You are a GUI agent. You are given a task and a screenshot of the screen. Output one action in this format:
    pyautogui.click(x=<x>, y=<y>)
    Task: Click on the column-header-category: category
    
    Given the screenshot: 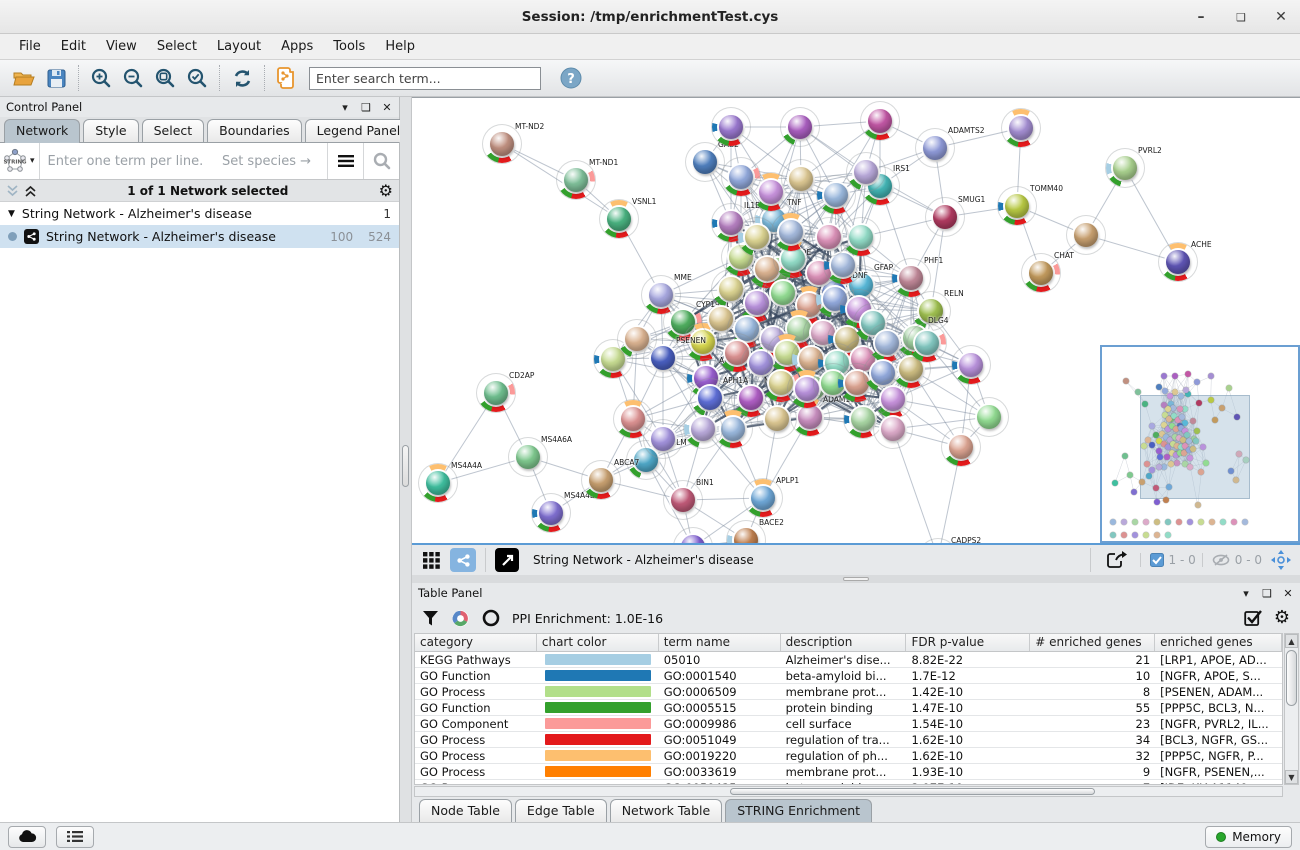 What is the action you would take?
    pyautogui.click(x=476, y=642)
    